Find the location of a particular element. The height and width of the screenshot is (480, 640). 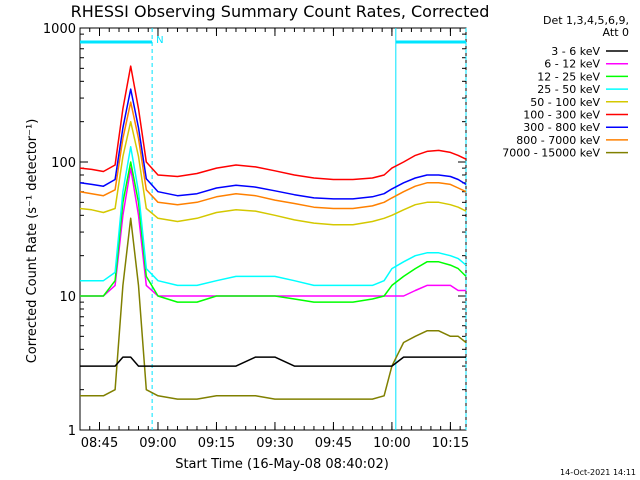

legend-label: 7000 - 15000 keV is located at coordinates (551, 153).